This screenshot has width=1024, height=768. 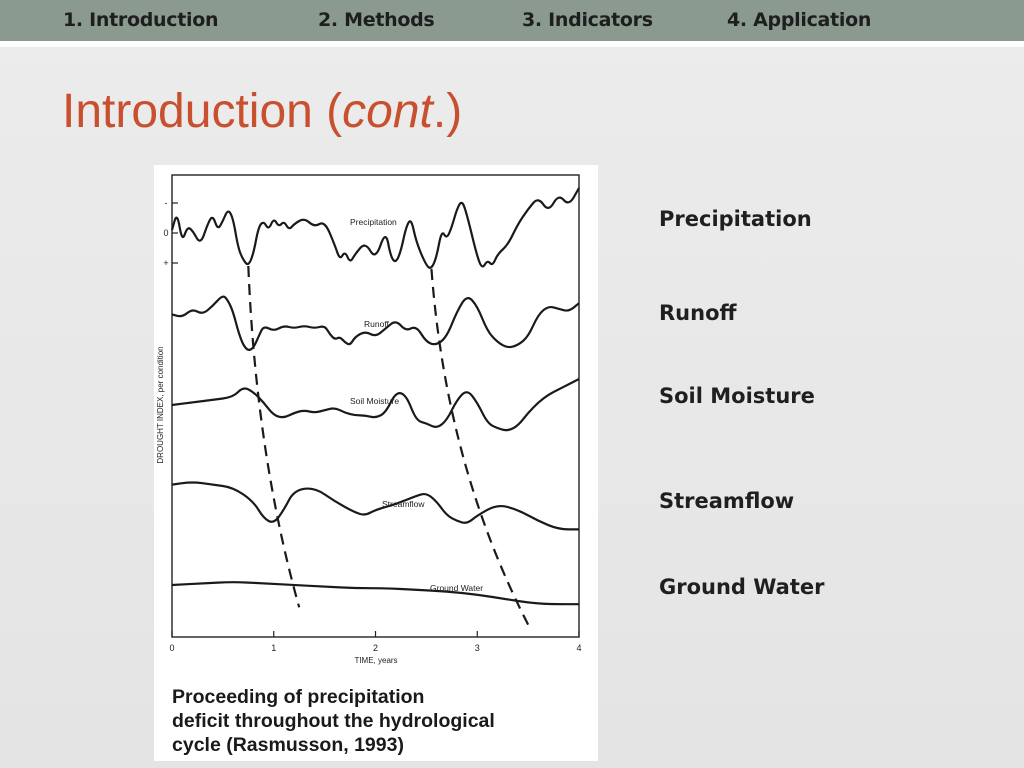 What do you see at coordinates (273, 648) in the screenshot?
I see `x-tick-label: 1` at bounding box center [273, 648].